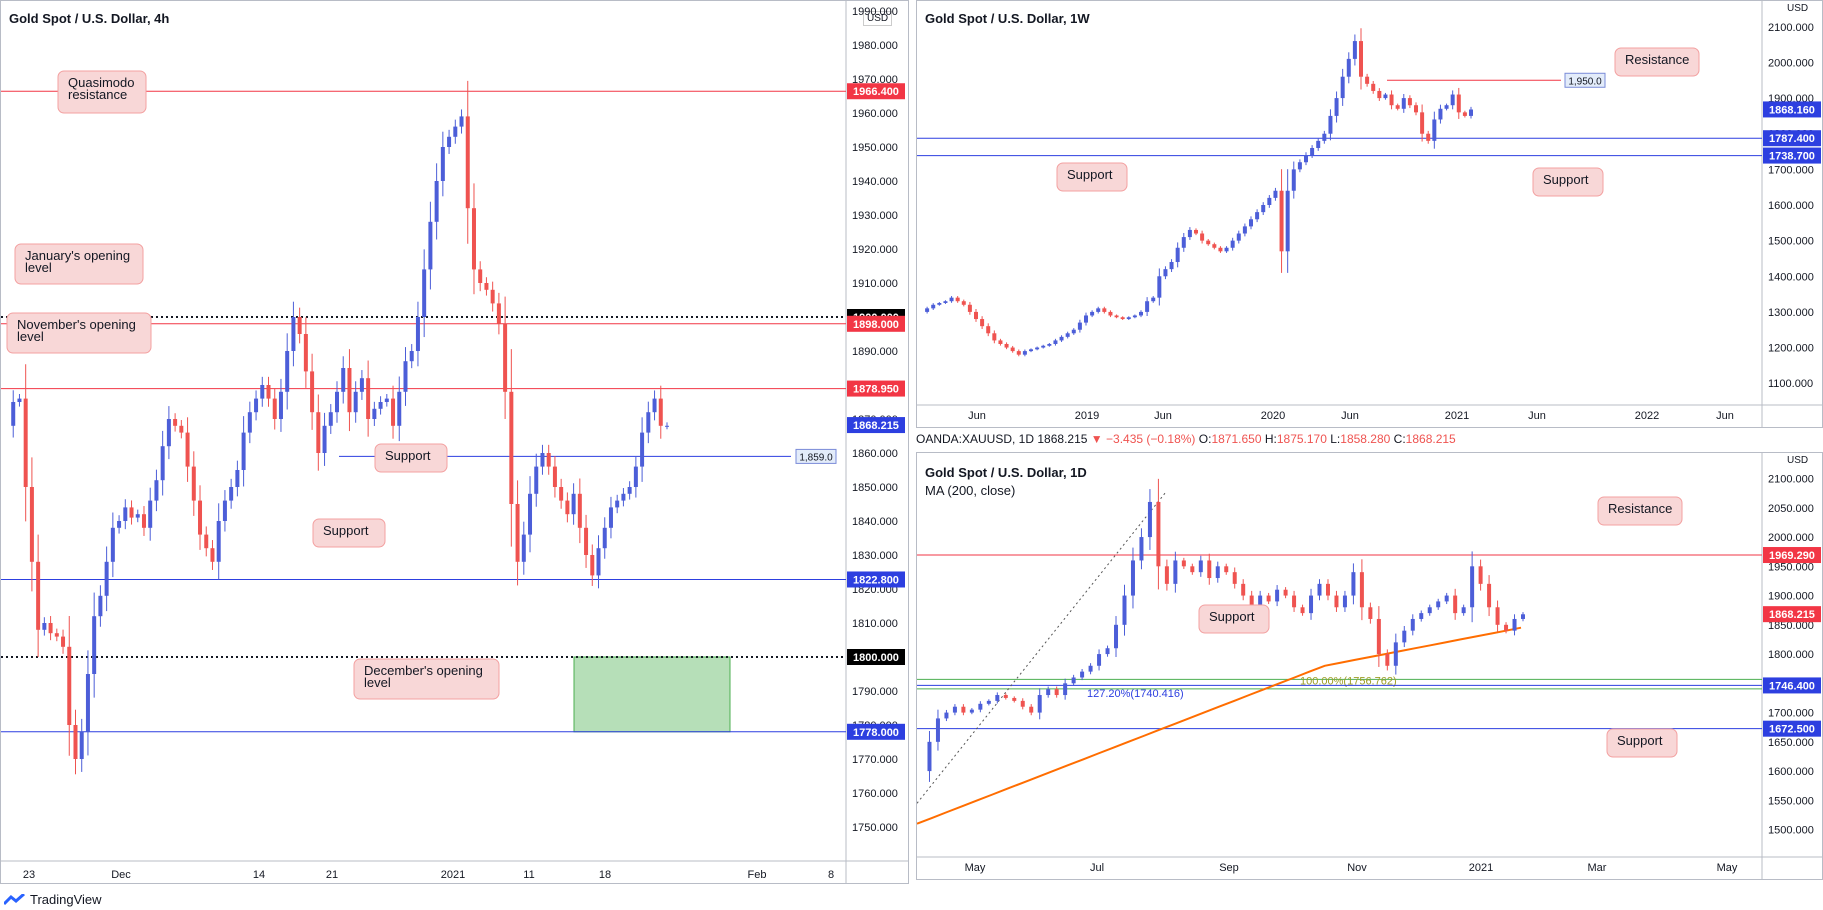 This screenshot has height=910, width=1823. What do you see at coordinates (1096, 439) in the screenshot?
I see `change-down-icon: ▼` at bounding box center [1096, 439].